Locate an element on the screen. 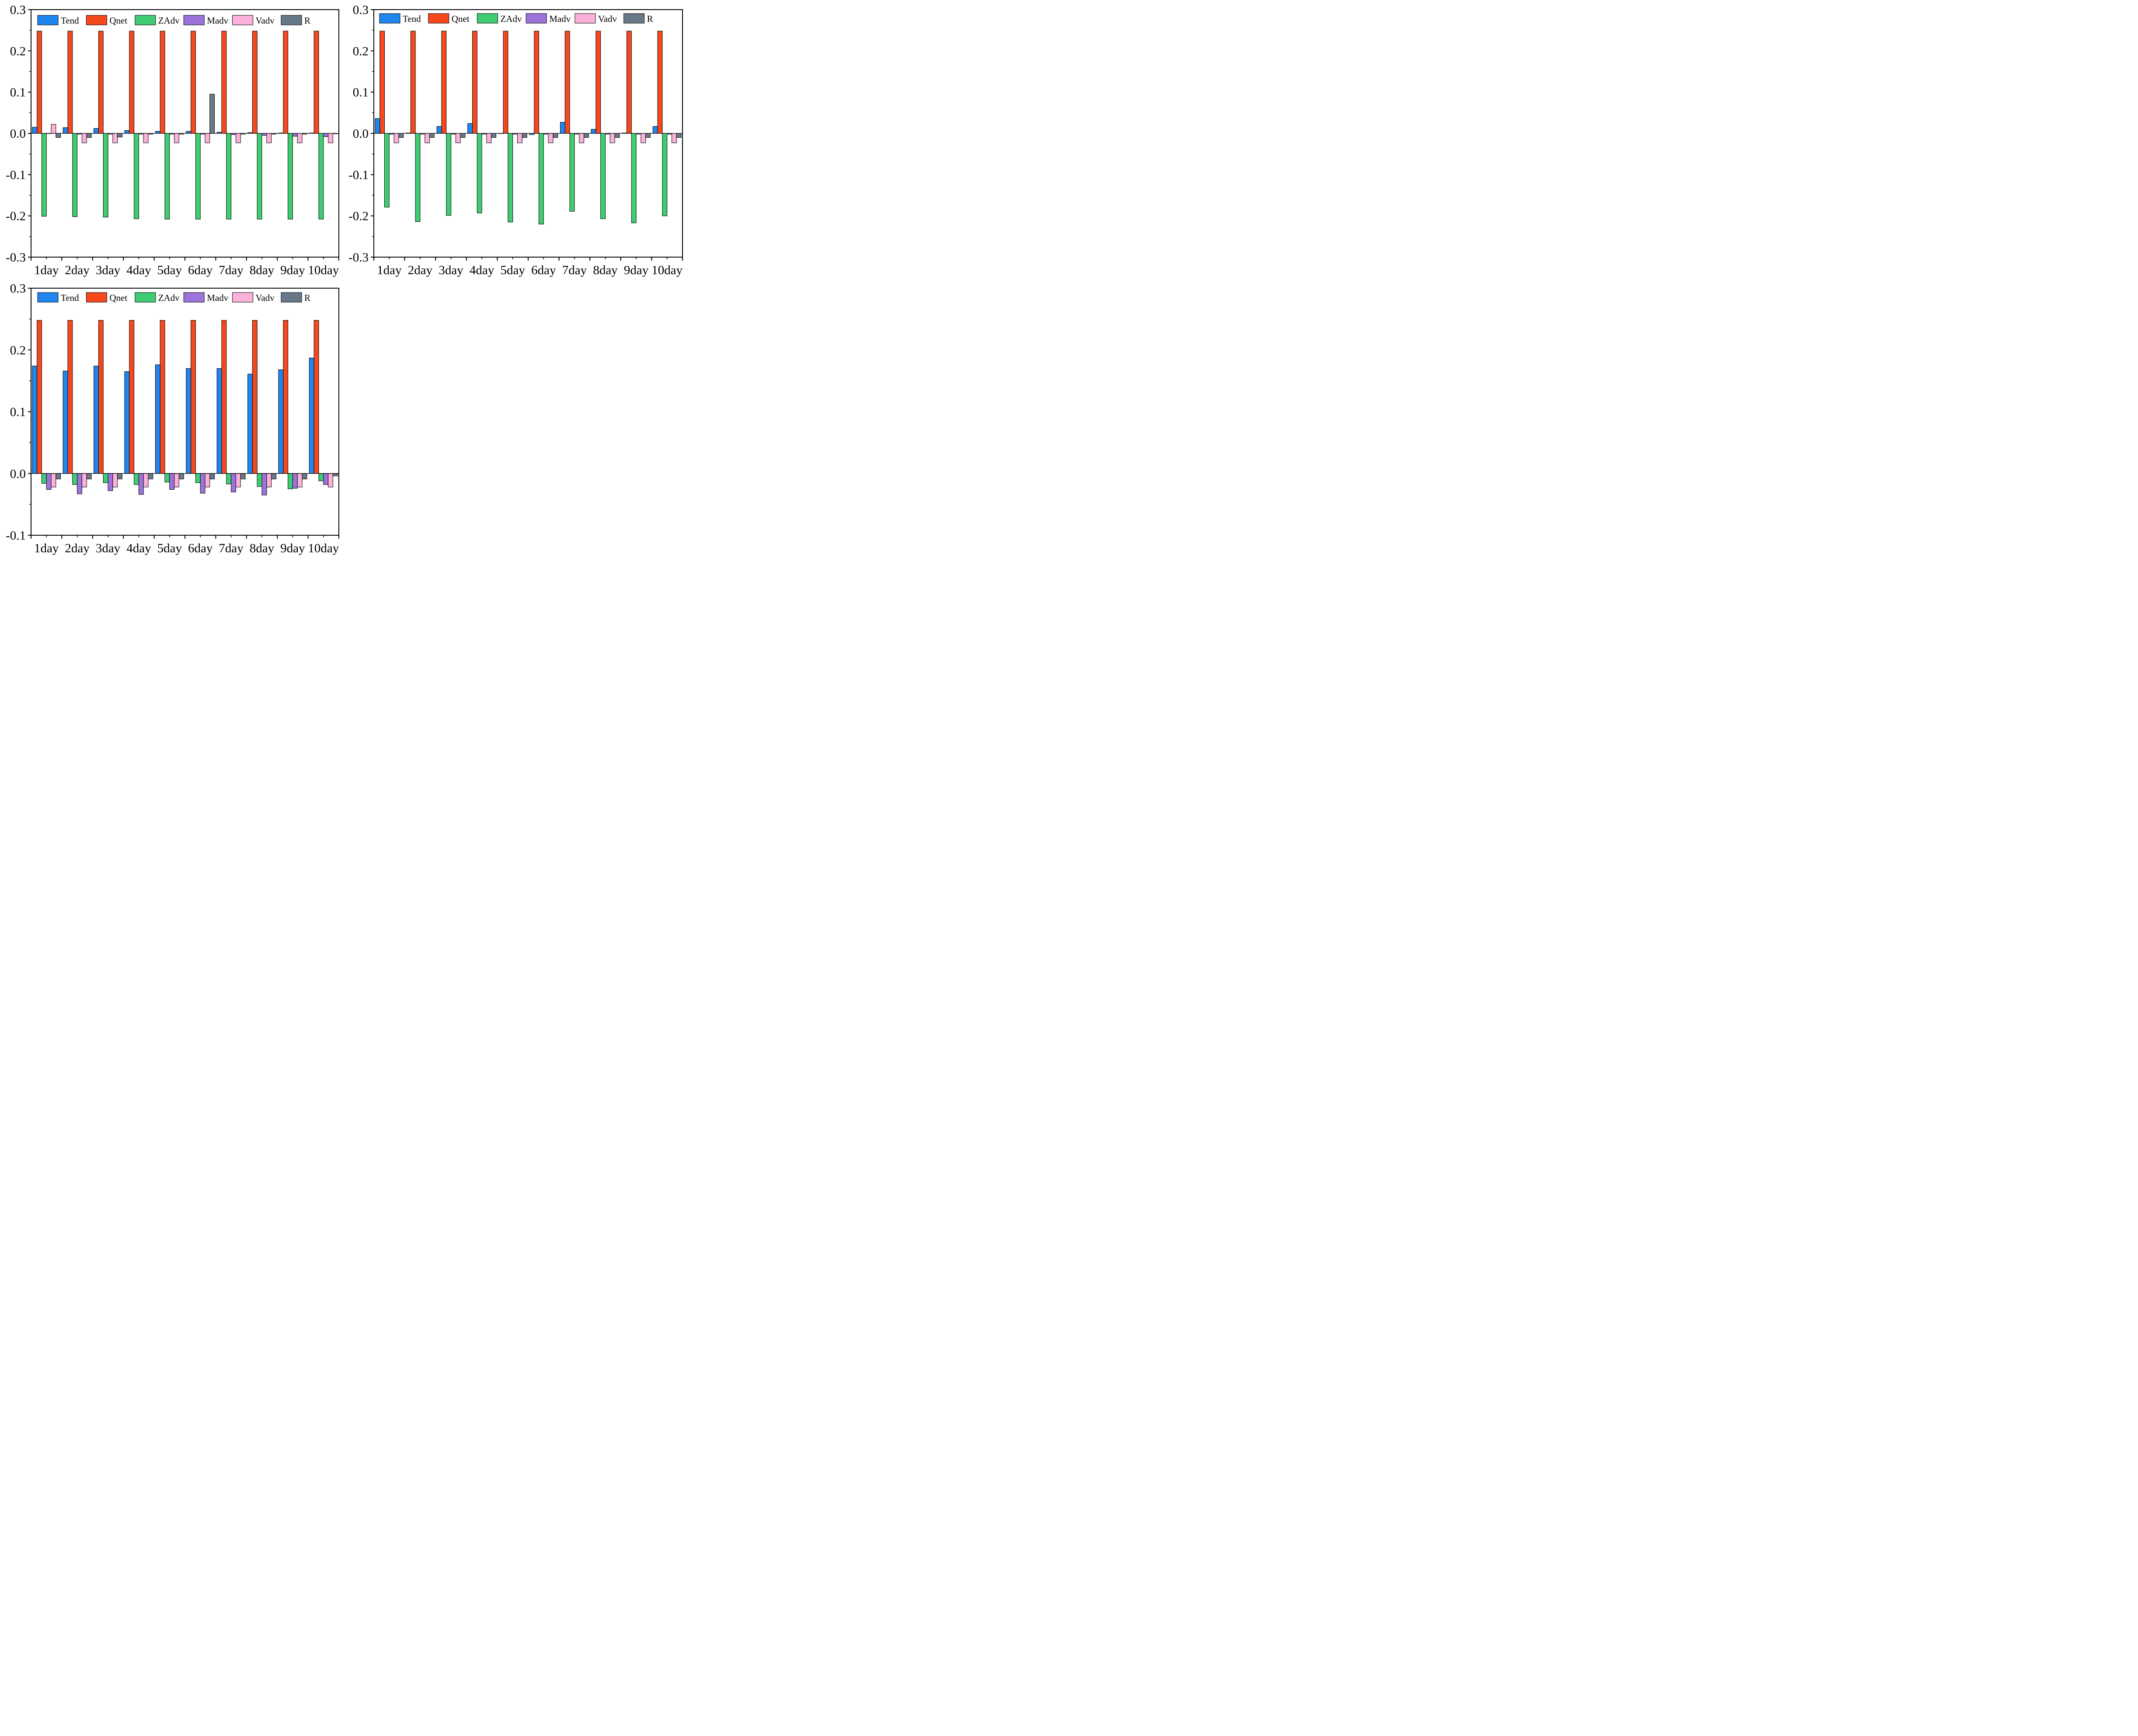  bar-zadv-6day is located at coordinates (198, 478).